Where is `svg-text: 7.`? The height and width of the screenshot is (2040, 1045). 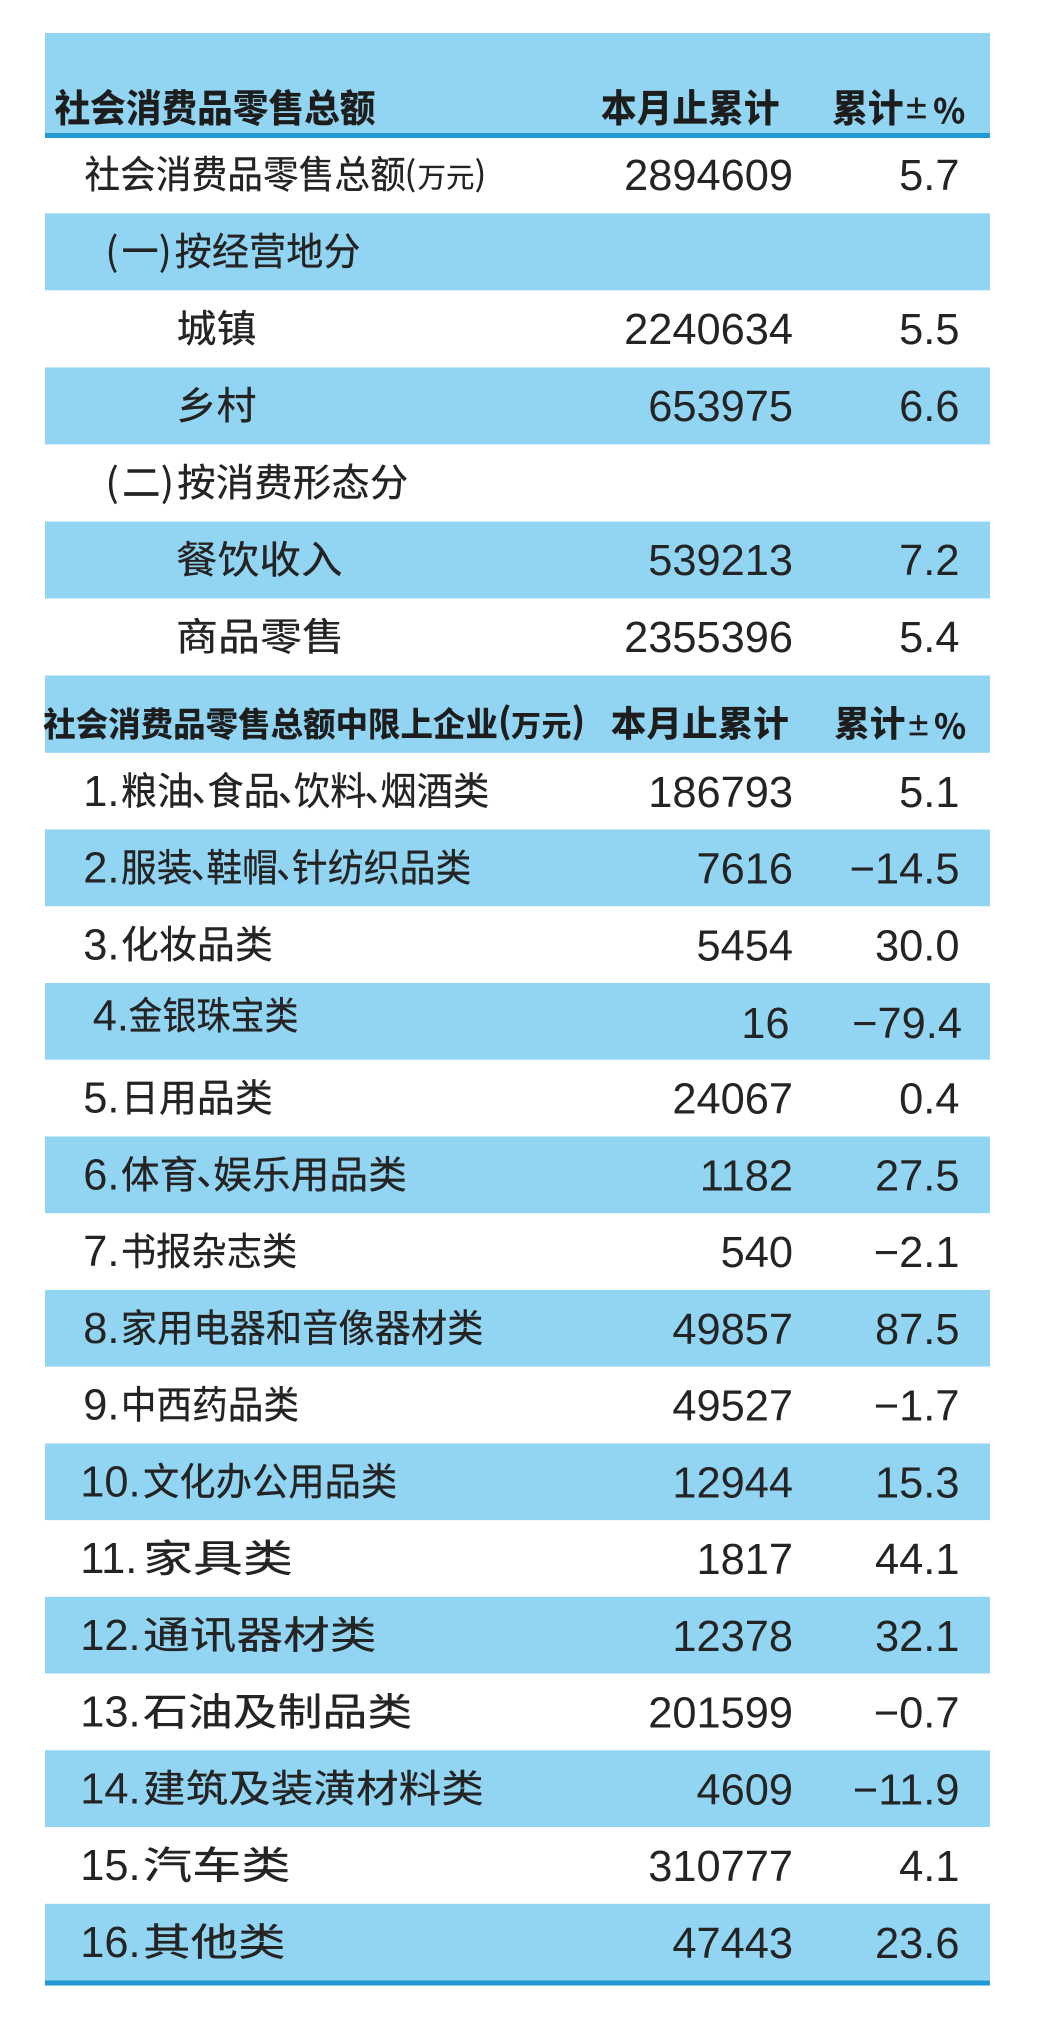
svg-text: 7. is located at coordinates (101, 1252).